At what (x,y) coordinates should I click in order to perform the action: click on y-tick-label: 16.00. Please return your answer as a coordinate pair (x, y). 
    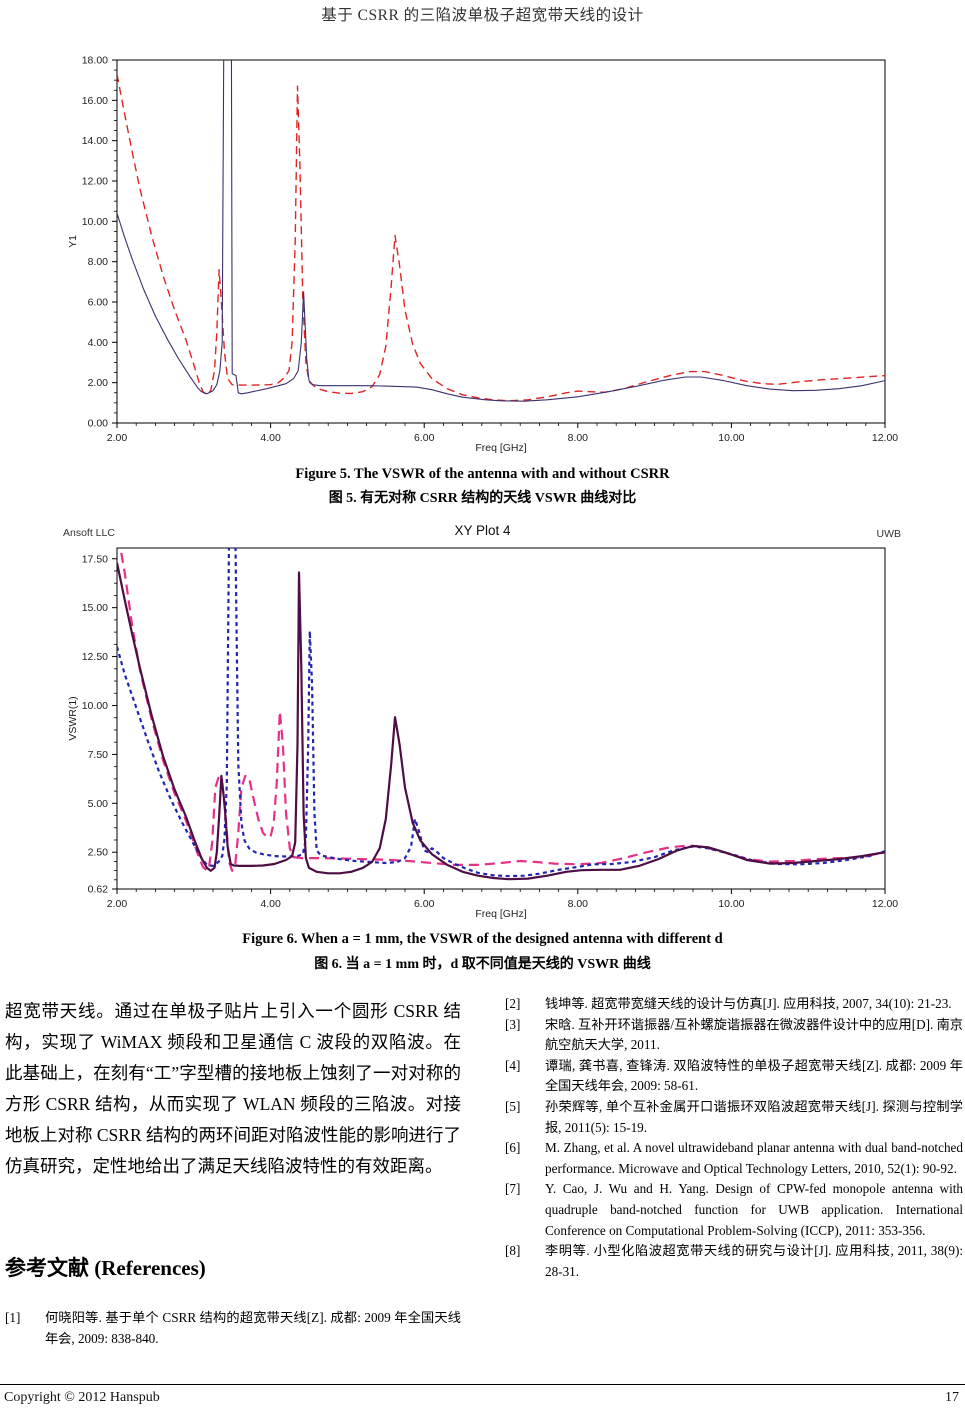
    Looking at the image, I should click on (95, 101).